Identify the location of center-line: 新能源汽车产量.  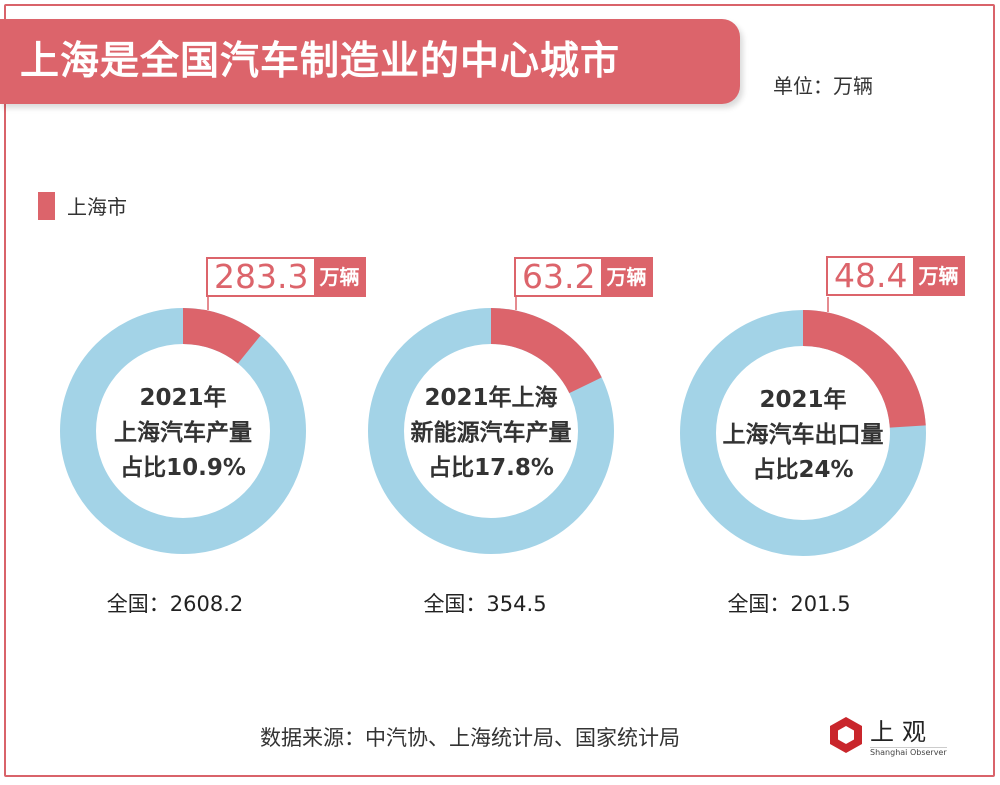
(491, 433).